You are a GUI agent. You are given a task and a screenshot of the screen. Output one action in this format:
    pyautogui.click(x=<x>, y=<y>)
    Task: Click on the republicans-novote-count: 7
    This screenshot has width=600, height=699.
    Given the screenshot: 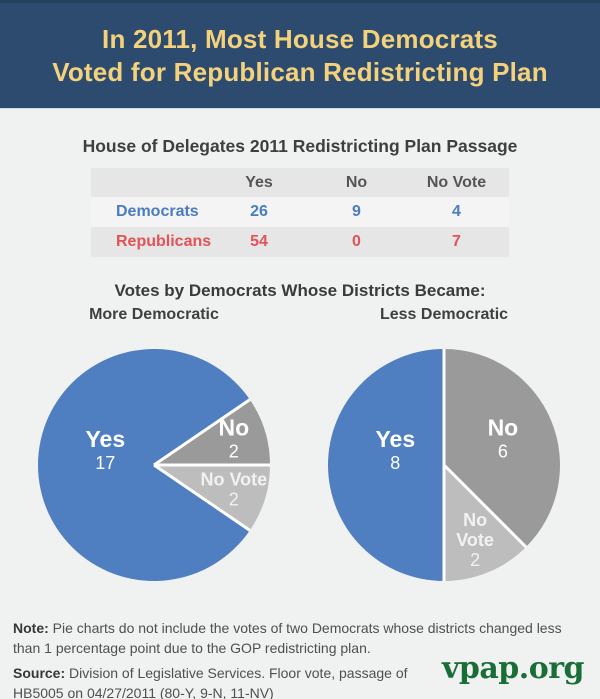 What is the action you would take?
    pyautogui.click(x=456, y=241)
    